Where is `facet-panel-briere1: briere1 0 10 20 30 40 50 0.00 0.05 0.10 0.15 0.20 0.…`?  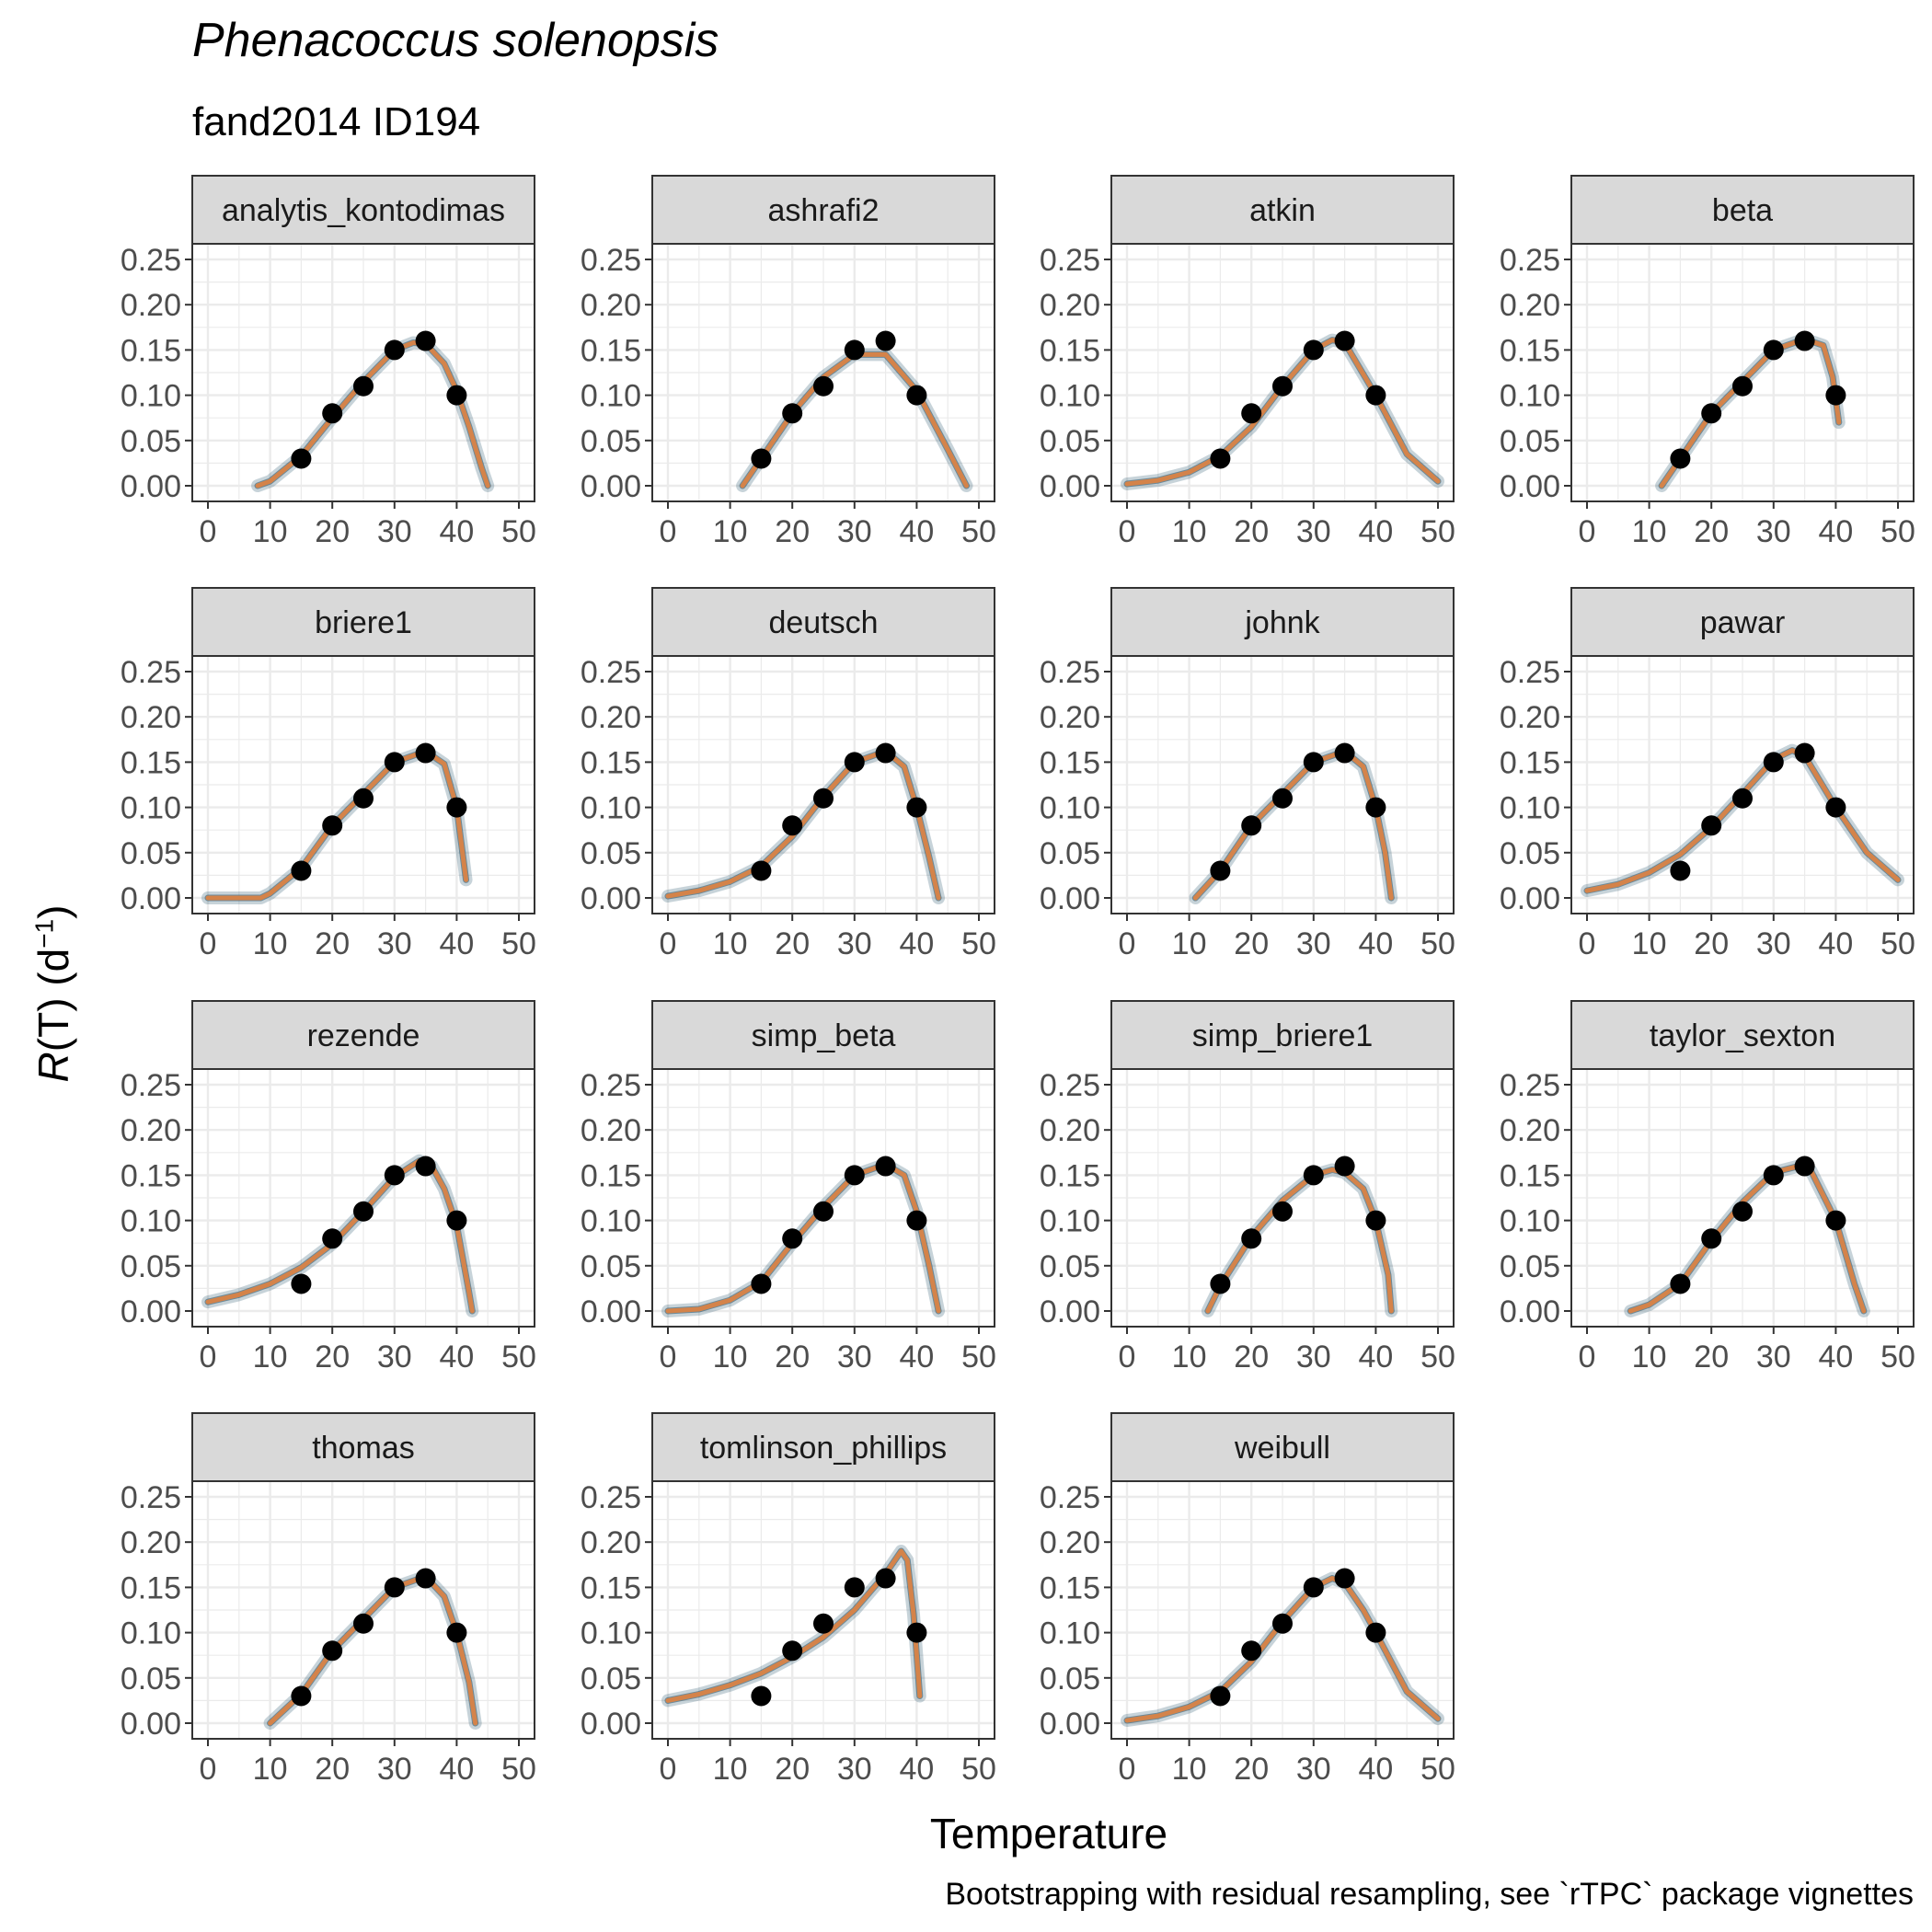 facet-panel-briere1: briere1 0 10 20 30 40 50 0.00 0.05 0.10 0.15 0.20 0.… is located at coordinates (328, 774).